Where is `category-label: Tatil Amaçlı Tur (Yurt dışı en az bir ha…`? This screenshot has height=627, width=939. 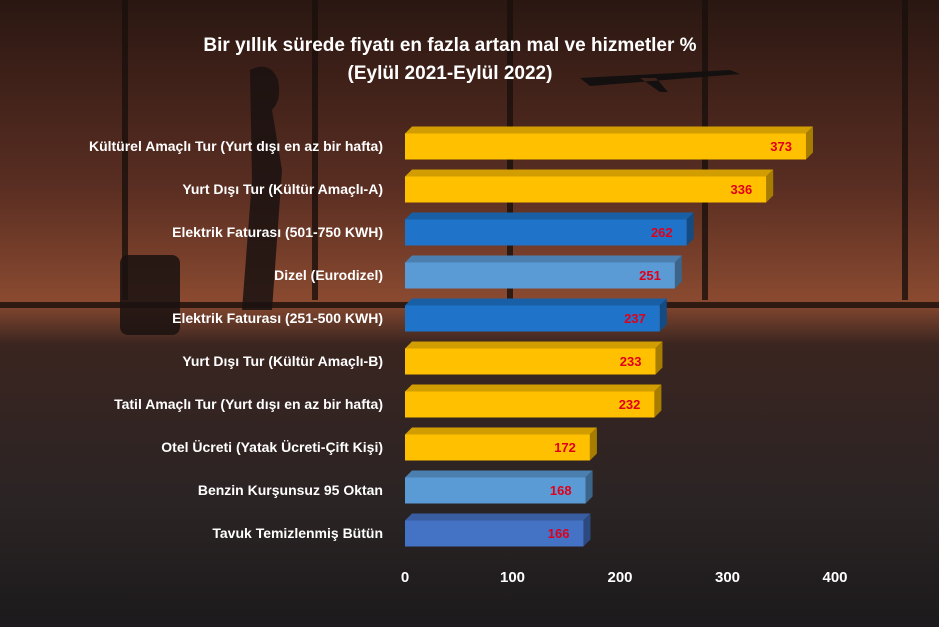 category-label: Tatil Amaçlı Tur (Yurt dışı en az bir ha… is located at coordinates (248, 404).